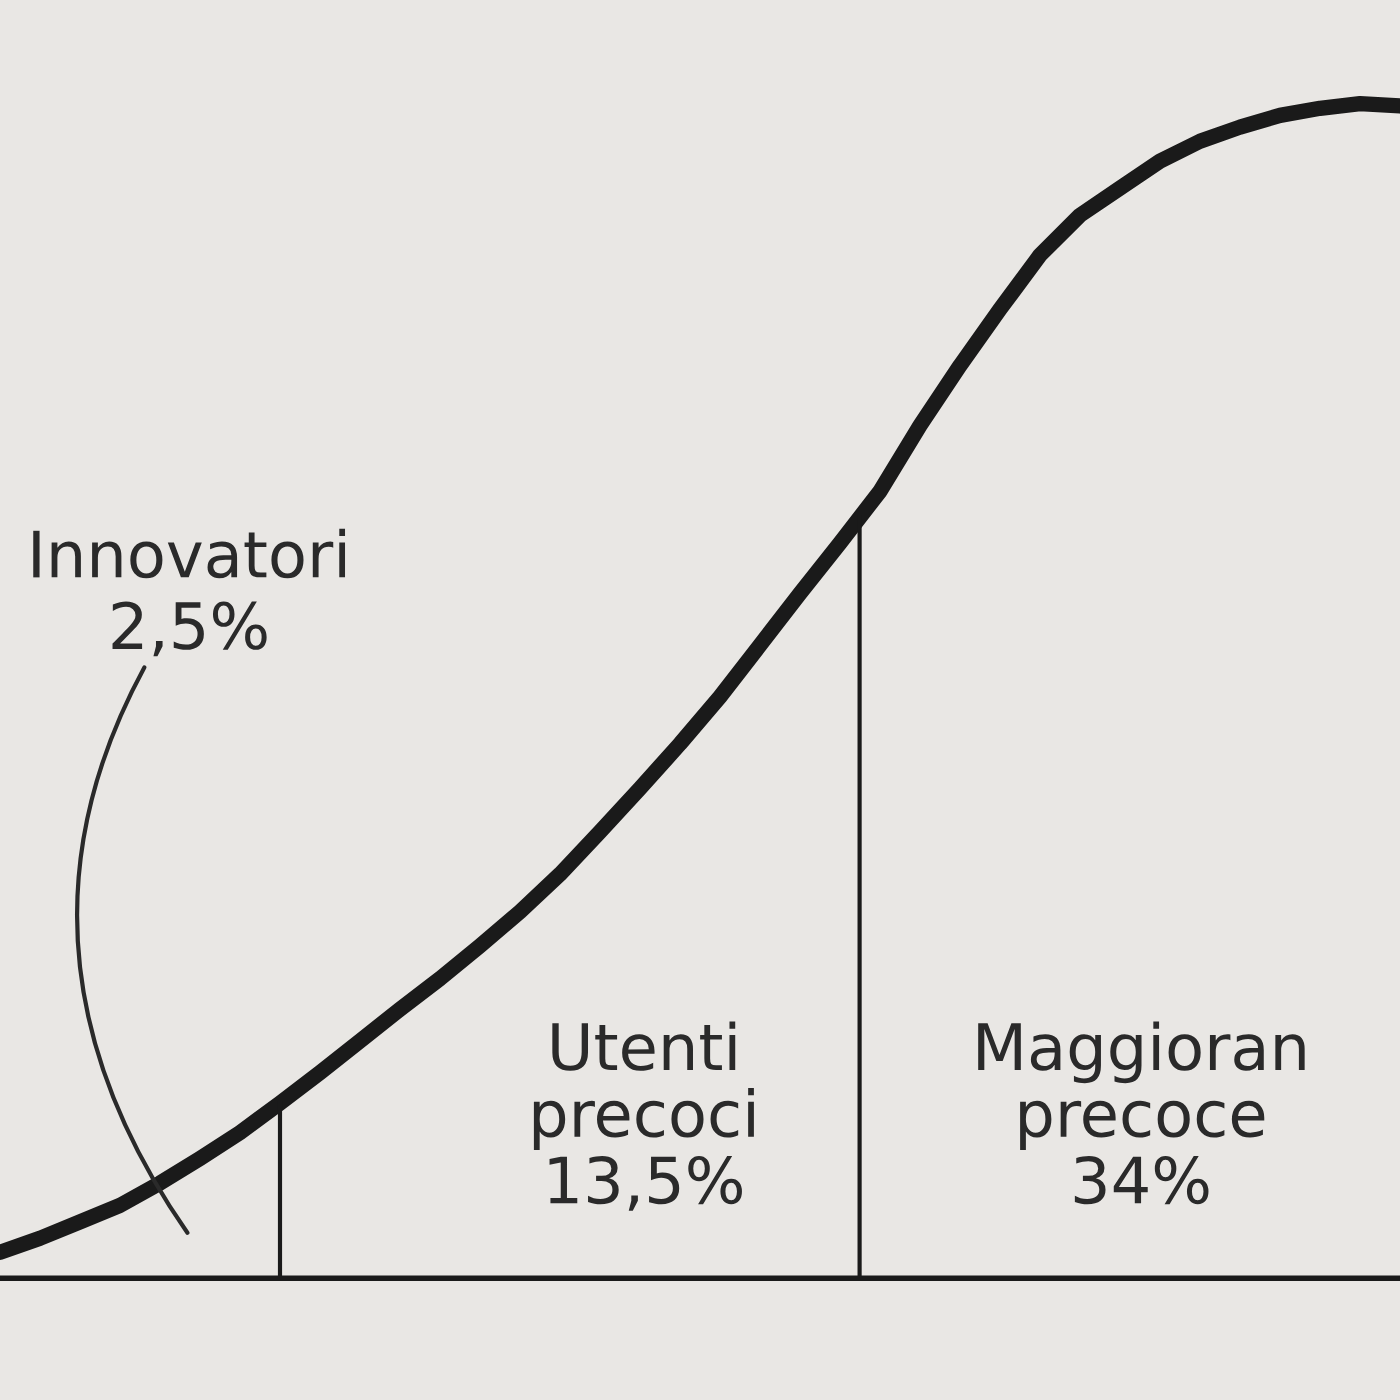 The height and width of the screenshot is (1400, 1400). I want to click on annotation: Innovatori 2,5%, so click(189, 592).